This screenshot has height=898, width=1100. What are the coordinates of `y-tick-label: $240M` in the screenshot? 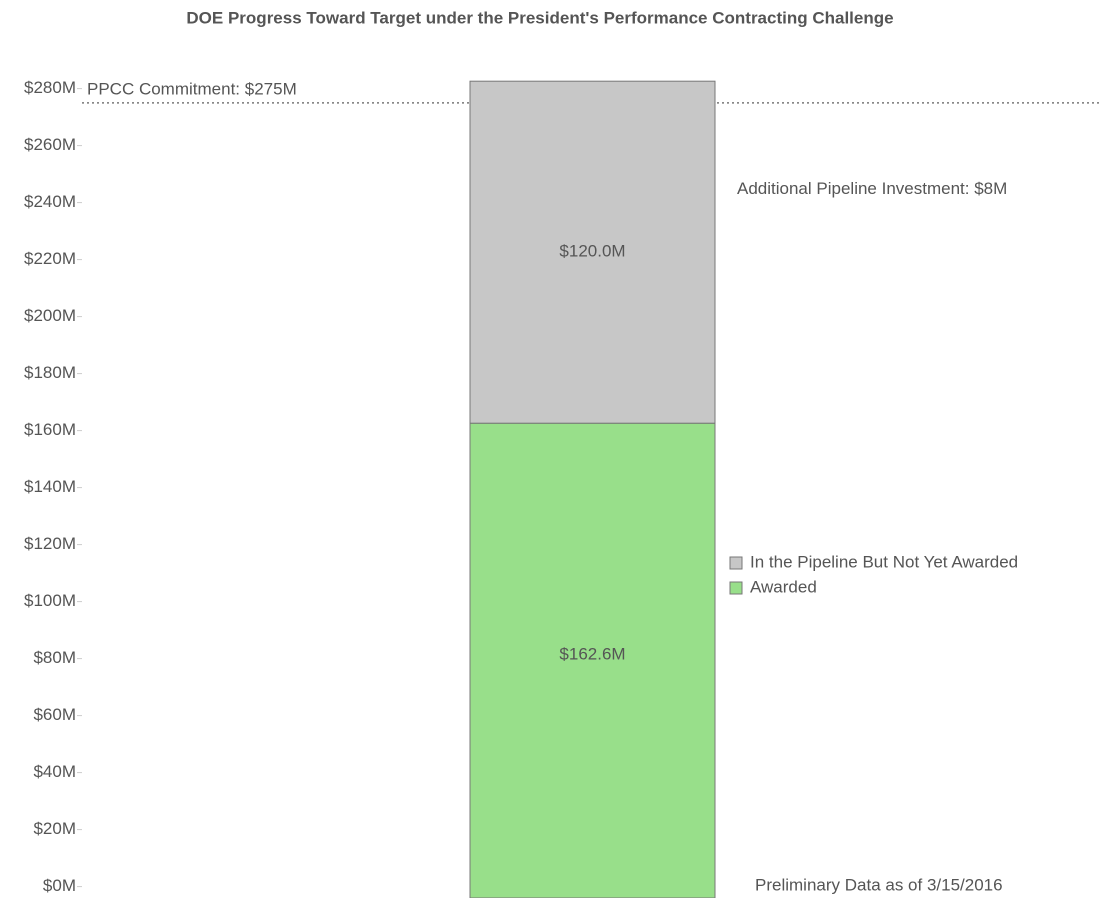 It's located at (50, 201).